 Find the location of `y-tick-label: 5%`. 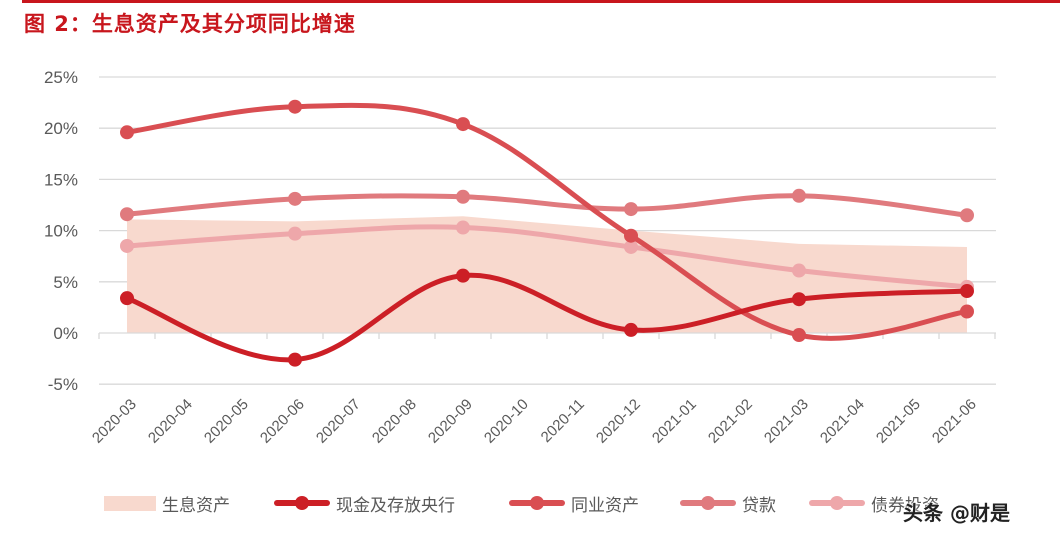

y-tick-label: 5% is located at coordinates (65, 282).